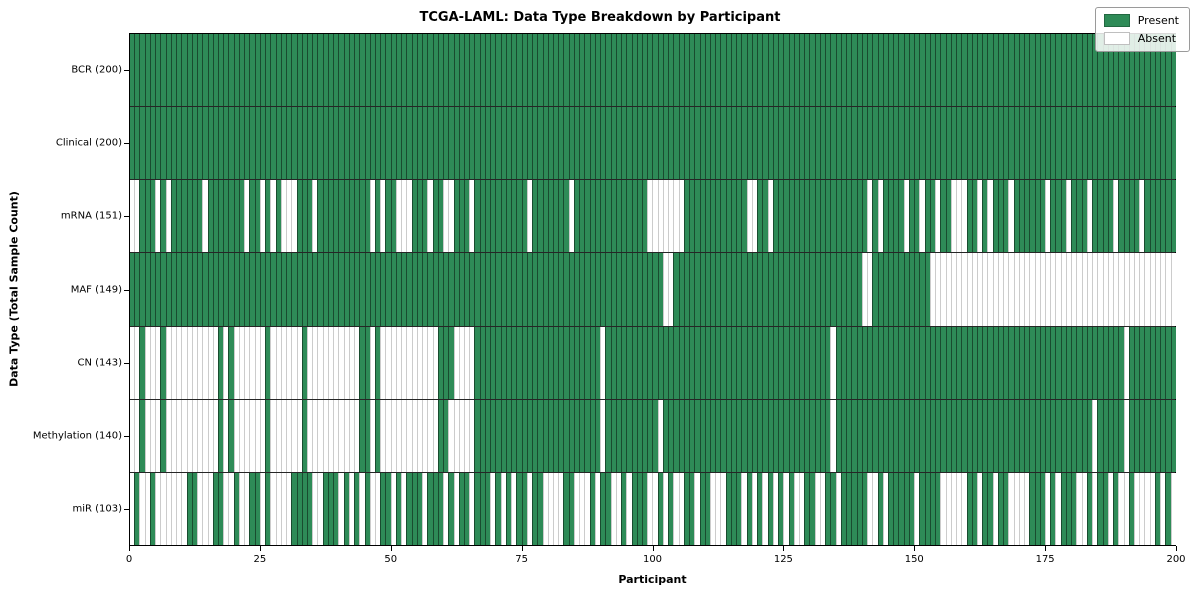  I want to click on legend: Present Absent, so click(1142, 29).